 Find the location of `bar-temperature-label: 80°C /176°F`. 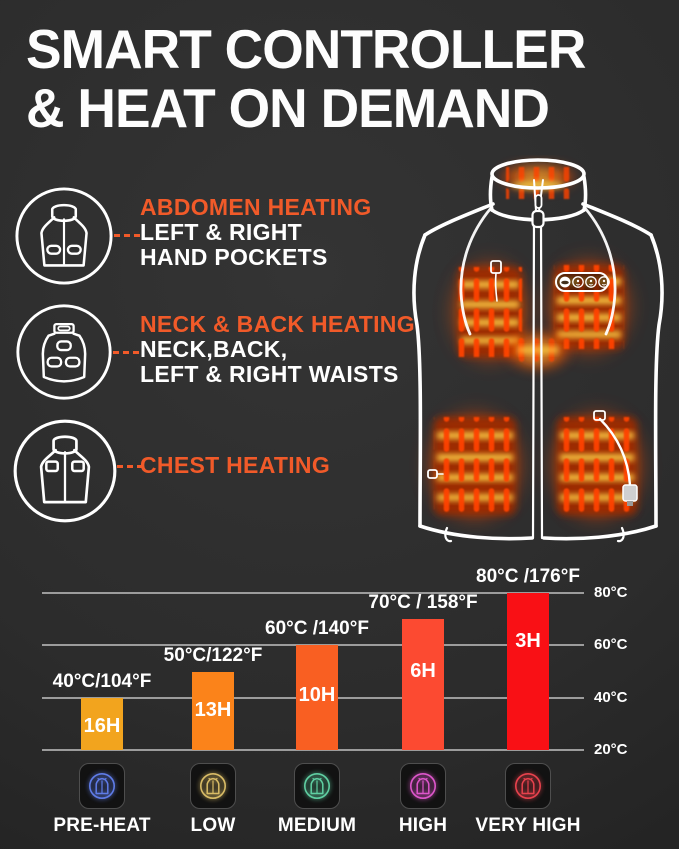

bar-temperature-label: 80°C /176°F is located at coordinates (528, 576).